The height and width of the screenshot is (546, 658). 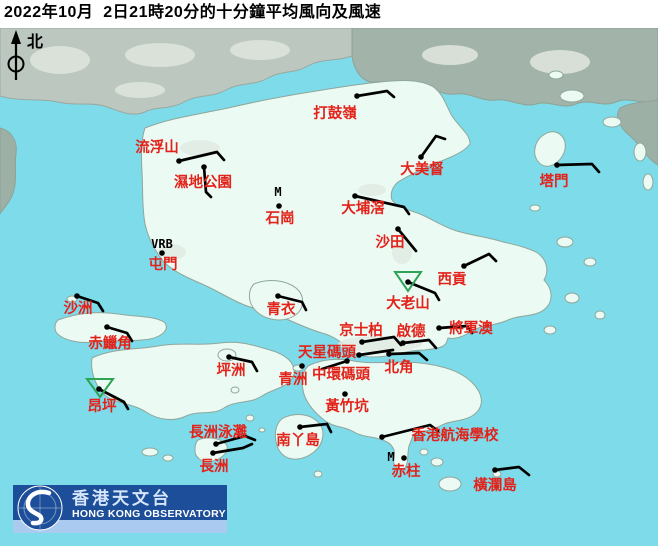 I want to click on logo-banner-light, so click(x=120, y=526).